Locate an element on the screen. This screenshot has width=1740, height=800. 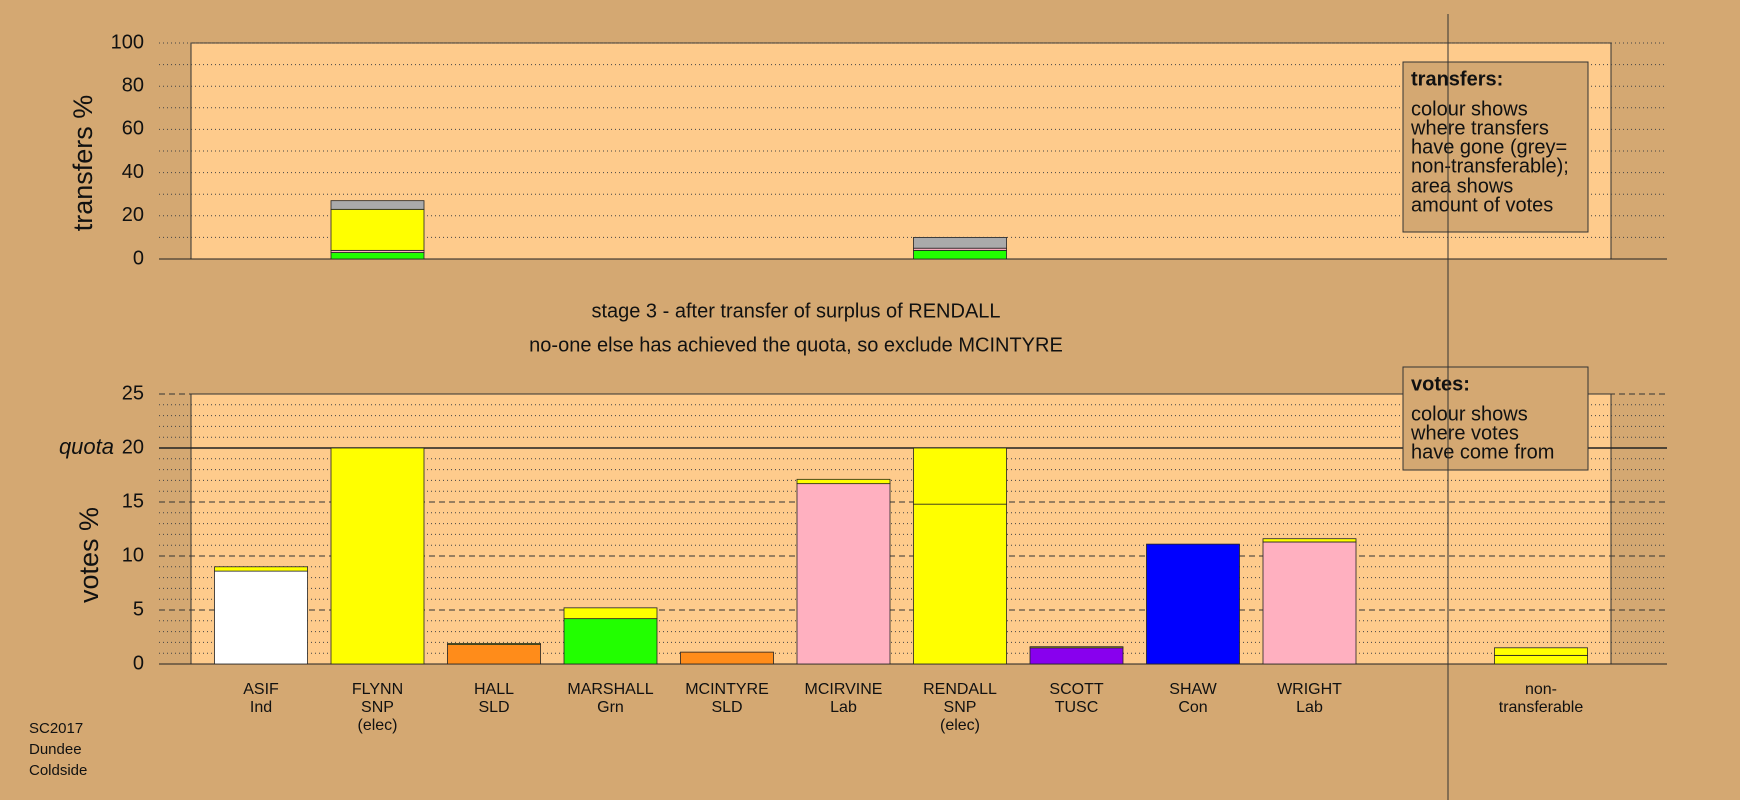
x-tick-label: SCOTT is located at coordinates (1076, 689).